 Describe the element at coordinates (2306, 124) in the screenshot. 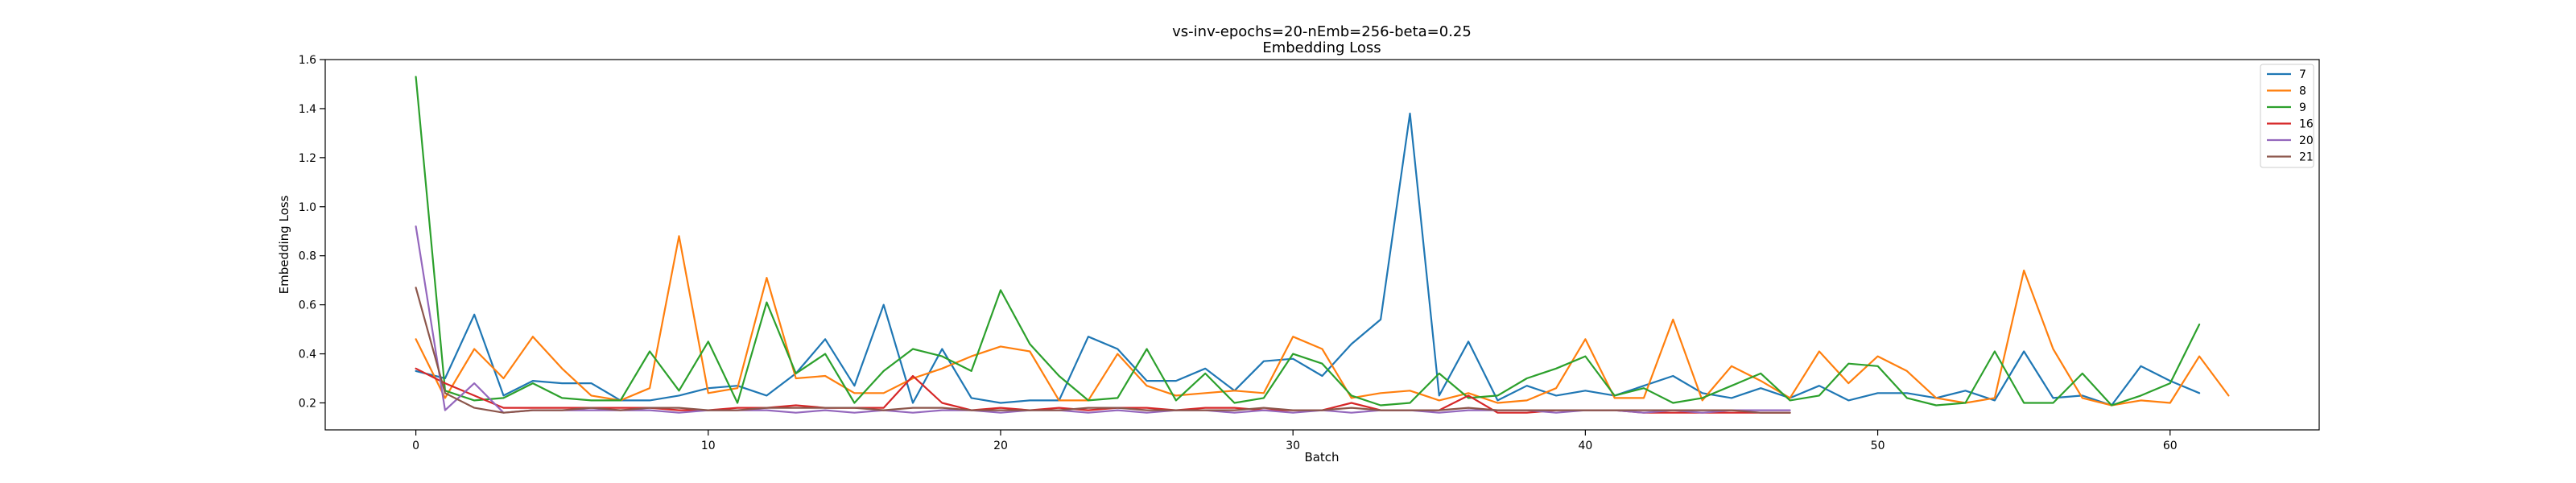

I see `legend-label-16: 16` at that location.